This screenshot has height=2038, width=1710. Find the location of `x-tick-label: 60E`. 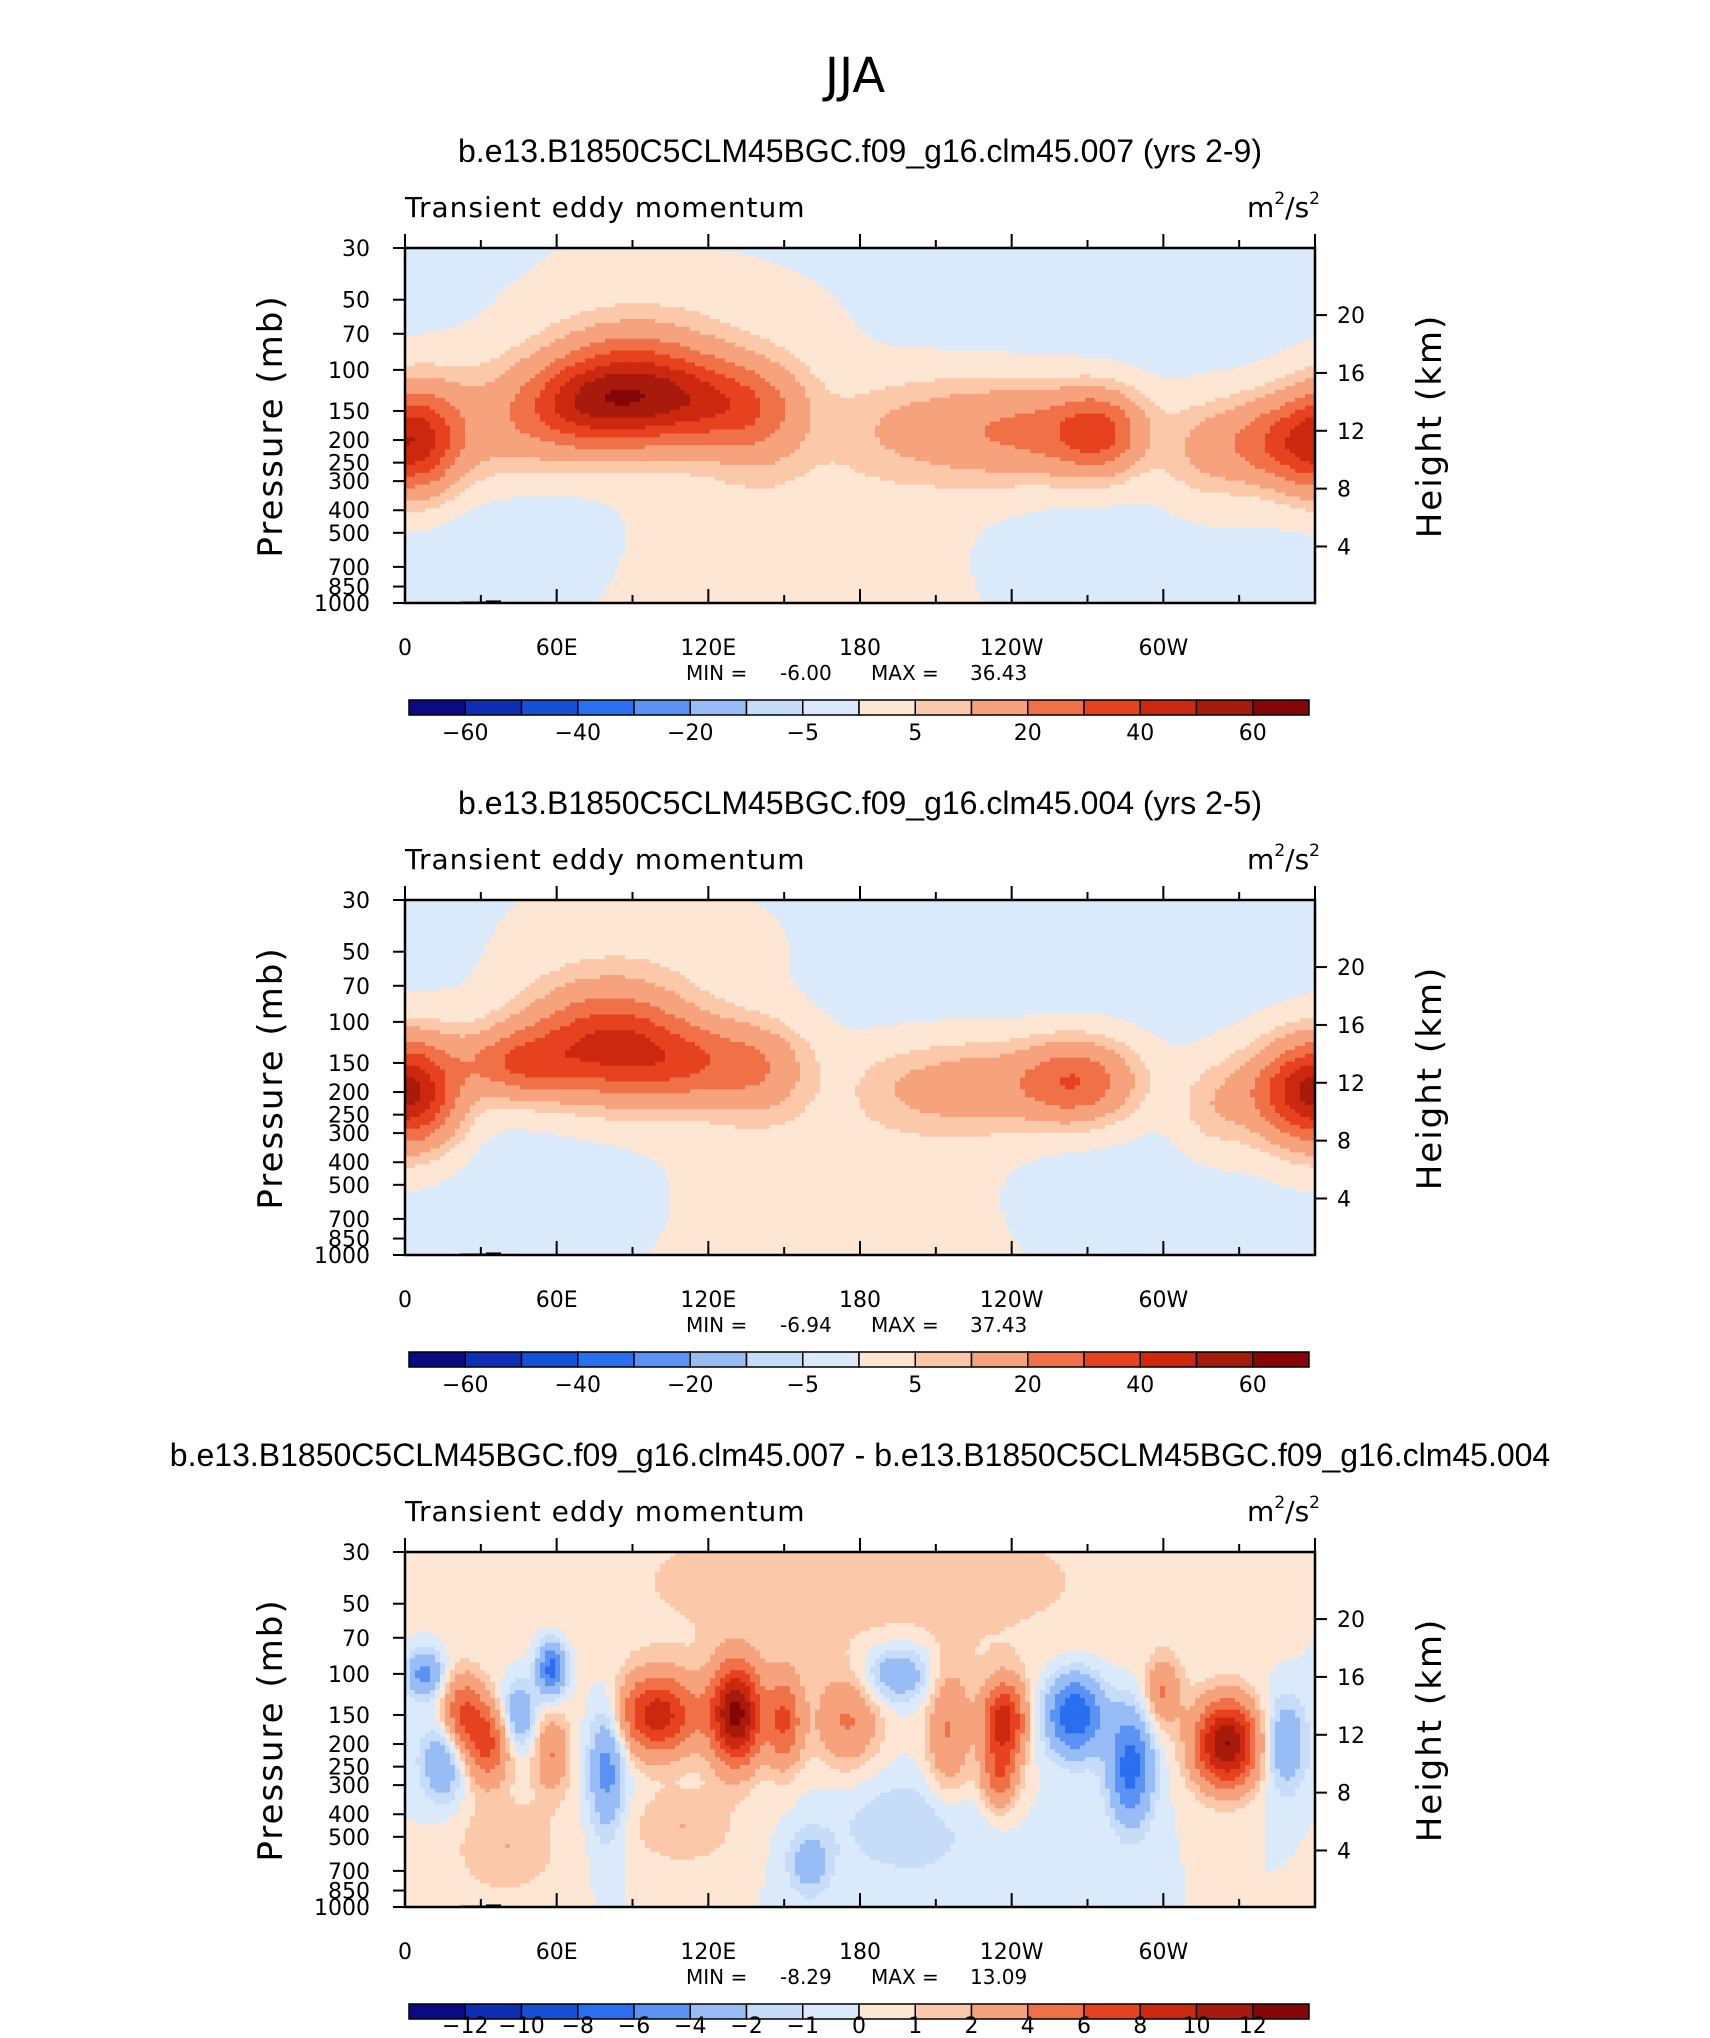

x-tick-label: 60E is located at coordinates (557, 648).